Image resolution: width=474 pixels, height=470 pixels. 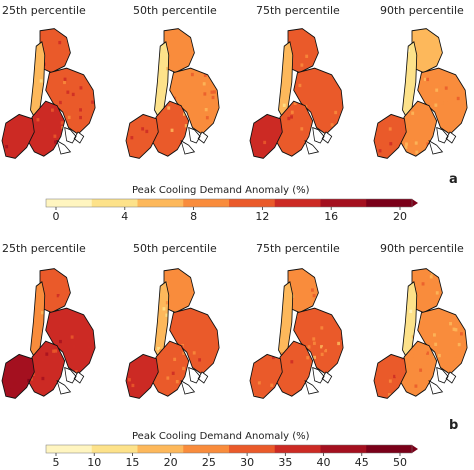 I want to click on colorbar-a-tick: 16, so click(x=331, y=216).